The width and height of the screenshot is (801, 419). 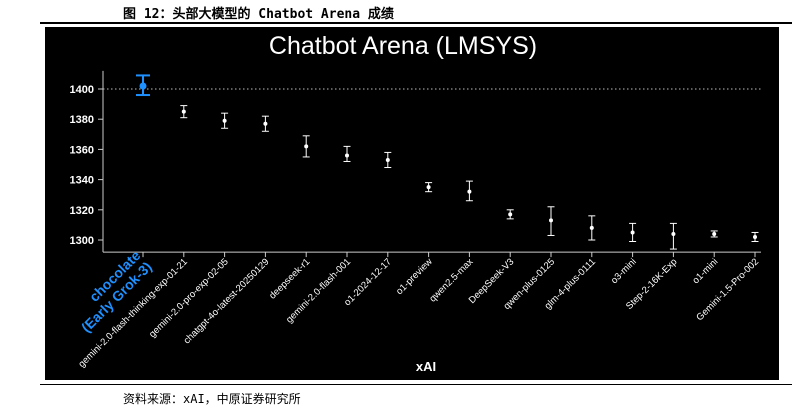 I want to click on y-tick-label: 1320, so click(x=82, y=211).